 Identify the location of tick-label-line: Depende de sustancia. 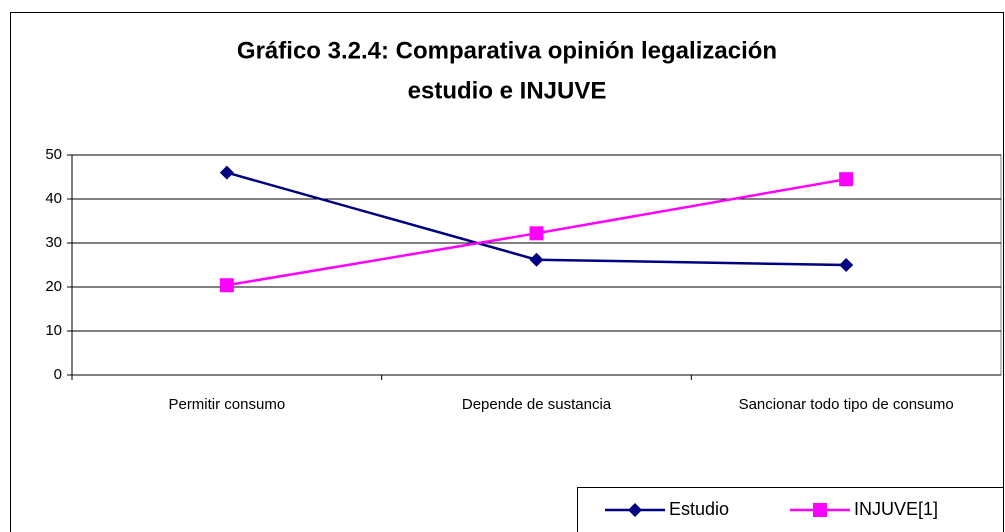
(537, 404).